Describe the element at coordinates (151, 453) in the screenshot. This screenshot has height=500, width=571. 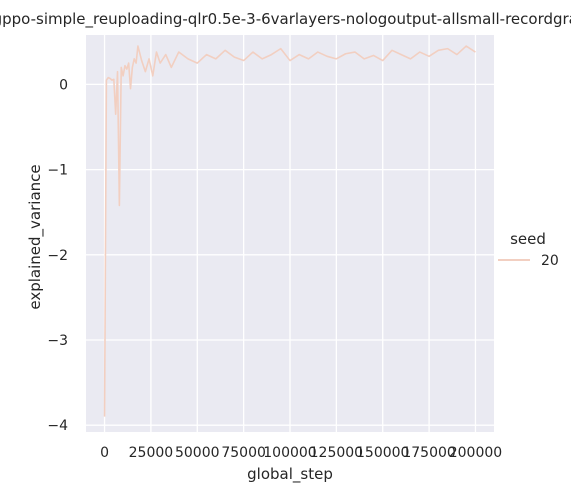
I see `x-tick-label: 25000` at that location.